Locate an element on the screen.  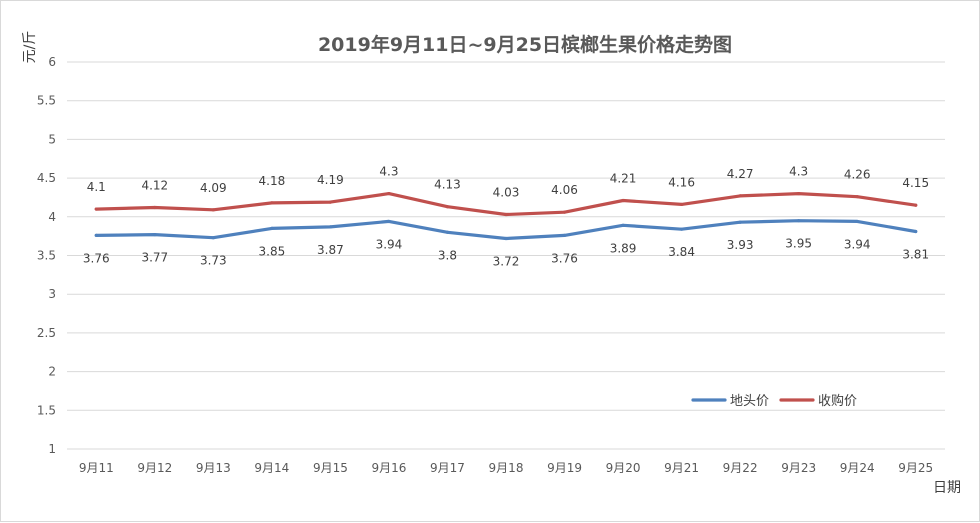
data-label: 3.87 is located at coordinates (330, 250).